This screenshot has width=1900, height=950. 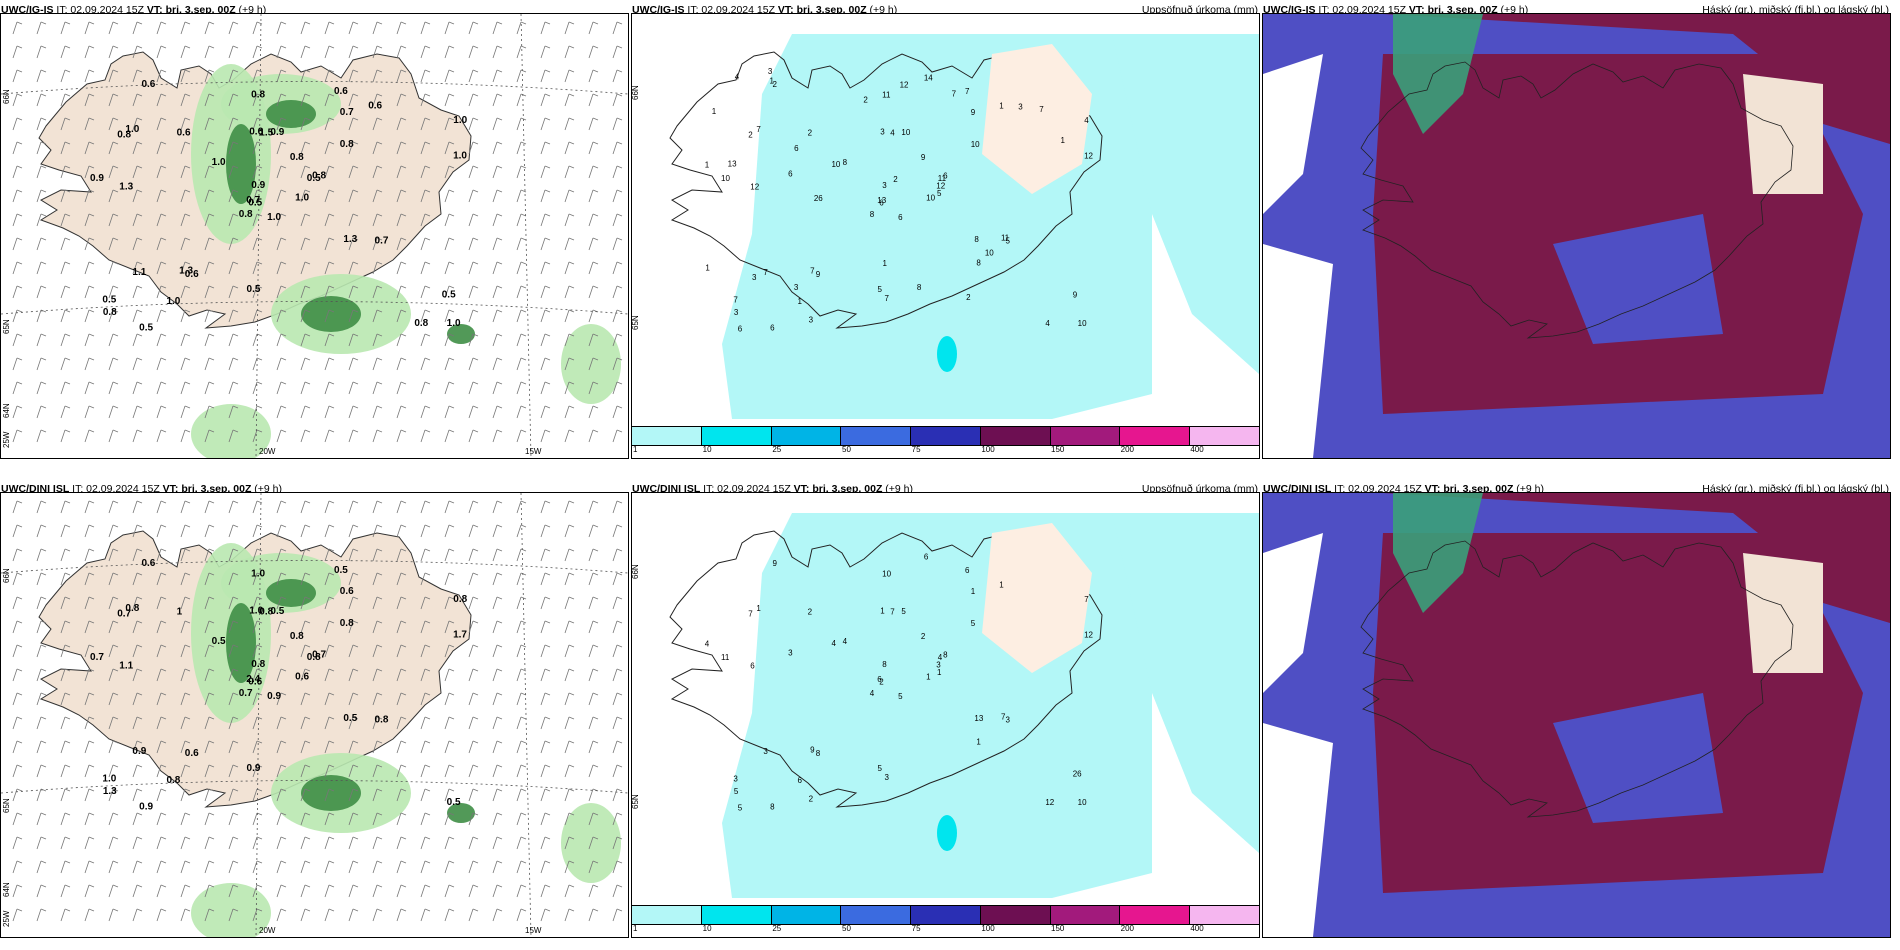 What do you see at coordinates (186, 270) in the screenshot?
I see `precip-value-label: 1.3` at bounding box center [186, 270].